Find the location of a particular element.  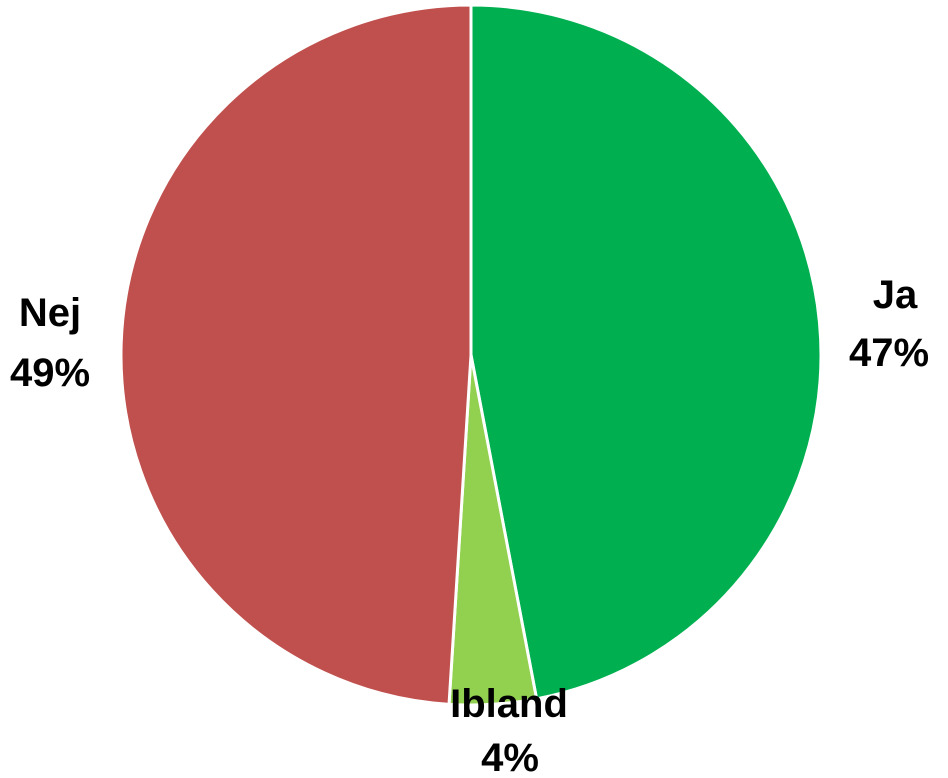

label-ja-name: Ja is located at coordinates (895, 295).